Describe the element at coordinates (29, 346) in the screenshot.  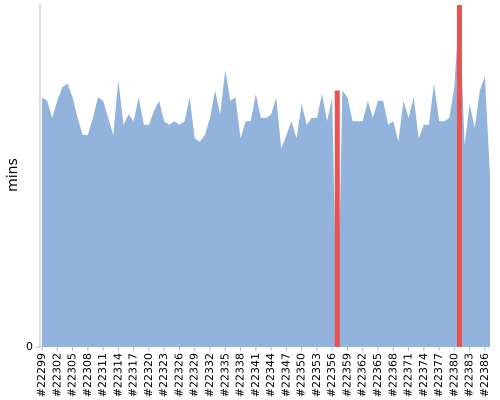
I see `y-tick-label: 0` at that location.